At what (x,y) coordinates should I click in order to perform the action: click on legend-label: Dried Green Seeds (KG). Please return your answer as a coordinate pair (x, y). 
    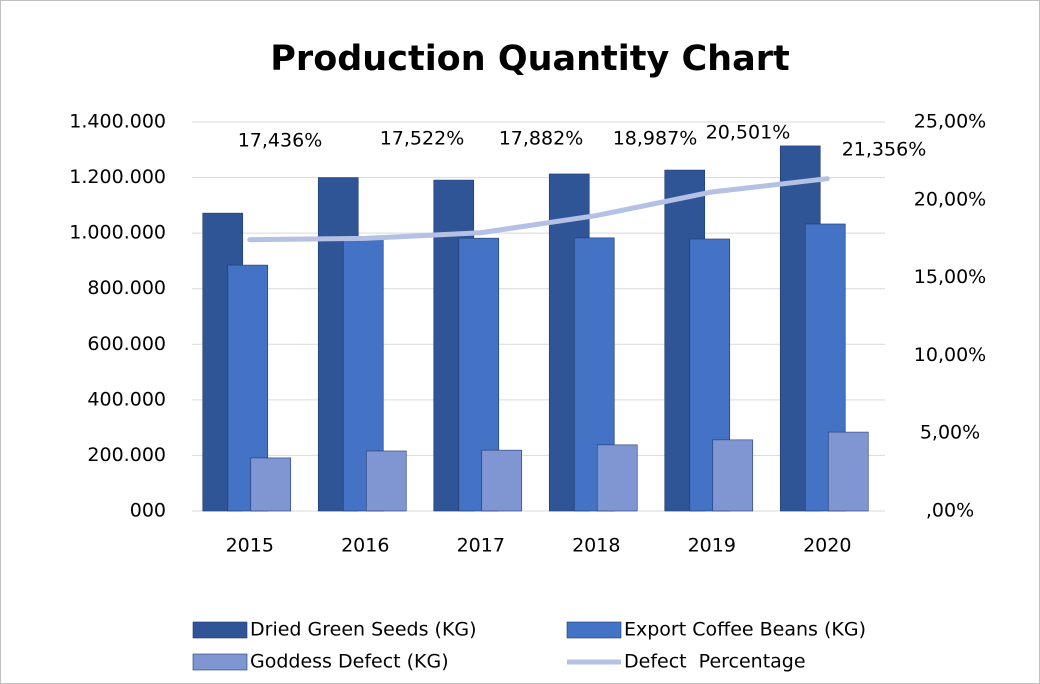
    Looking at the image, I should click on (363, 630).